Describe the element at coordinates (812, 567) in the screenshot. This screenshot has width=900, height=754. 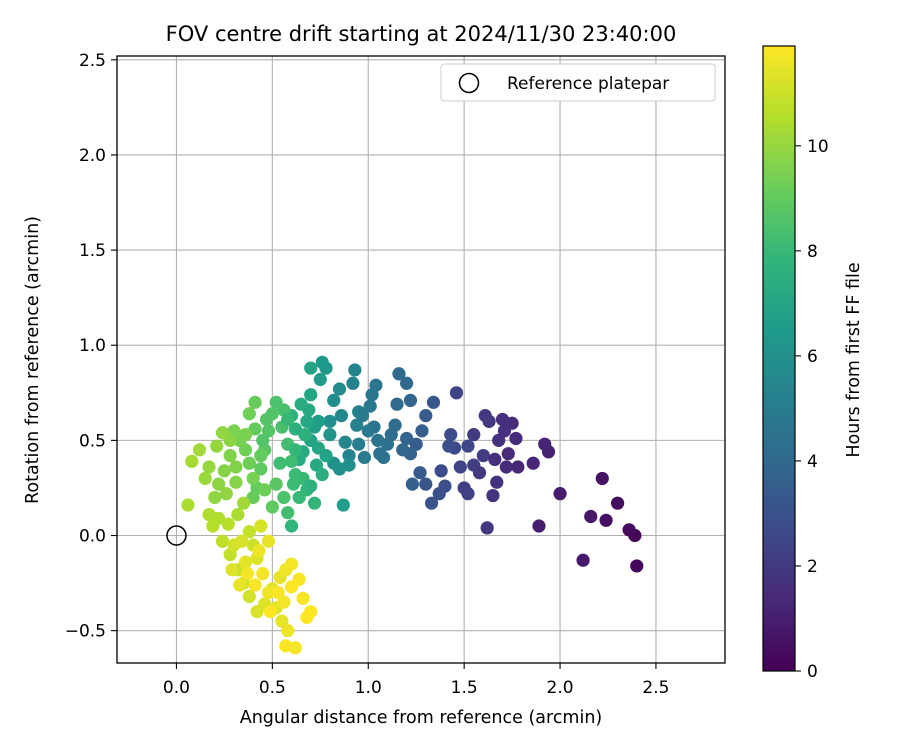
I see `colorbar-tick-label: 2` at that location.